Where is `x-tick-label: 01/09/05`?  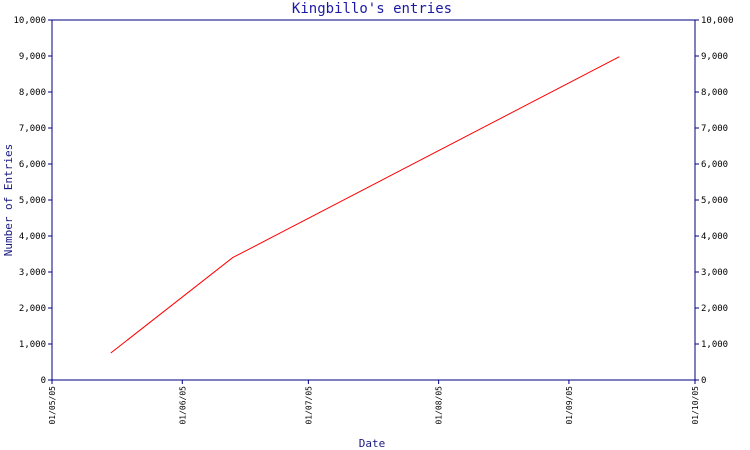 x-tick-label: 01/09/05 is located at coordinates (569, 405).